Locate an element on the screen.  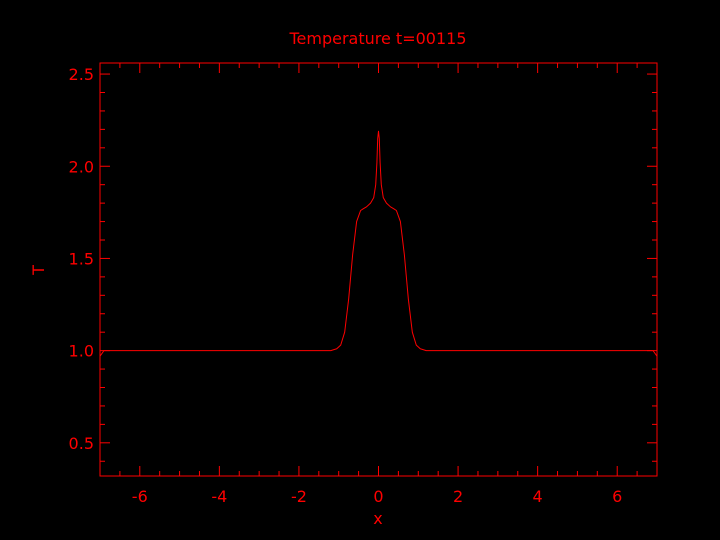
x-tick-label: -6 is located at coordinates (140, 496).